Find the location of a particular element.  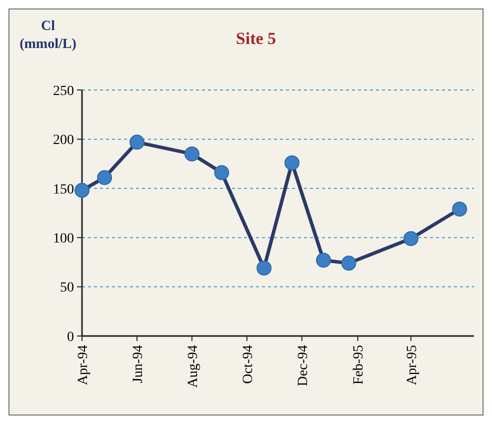

y-tick-label: 150 is located at coordinates (63, 190).